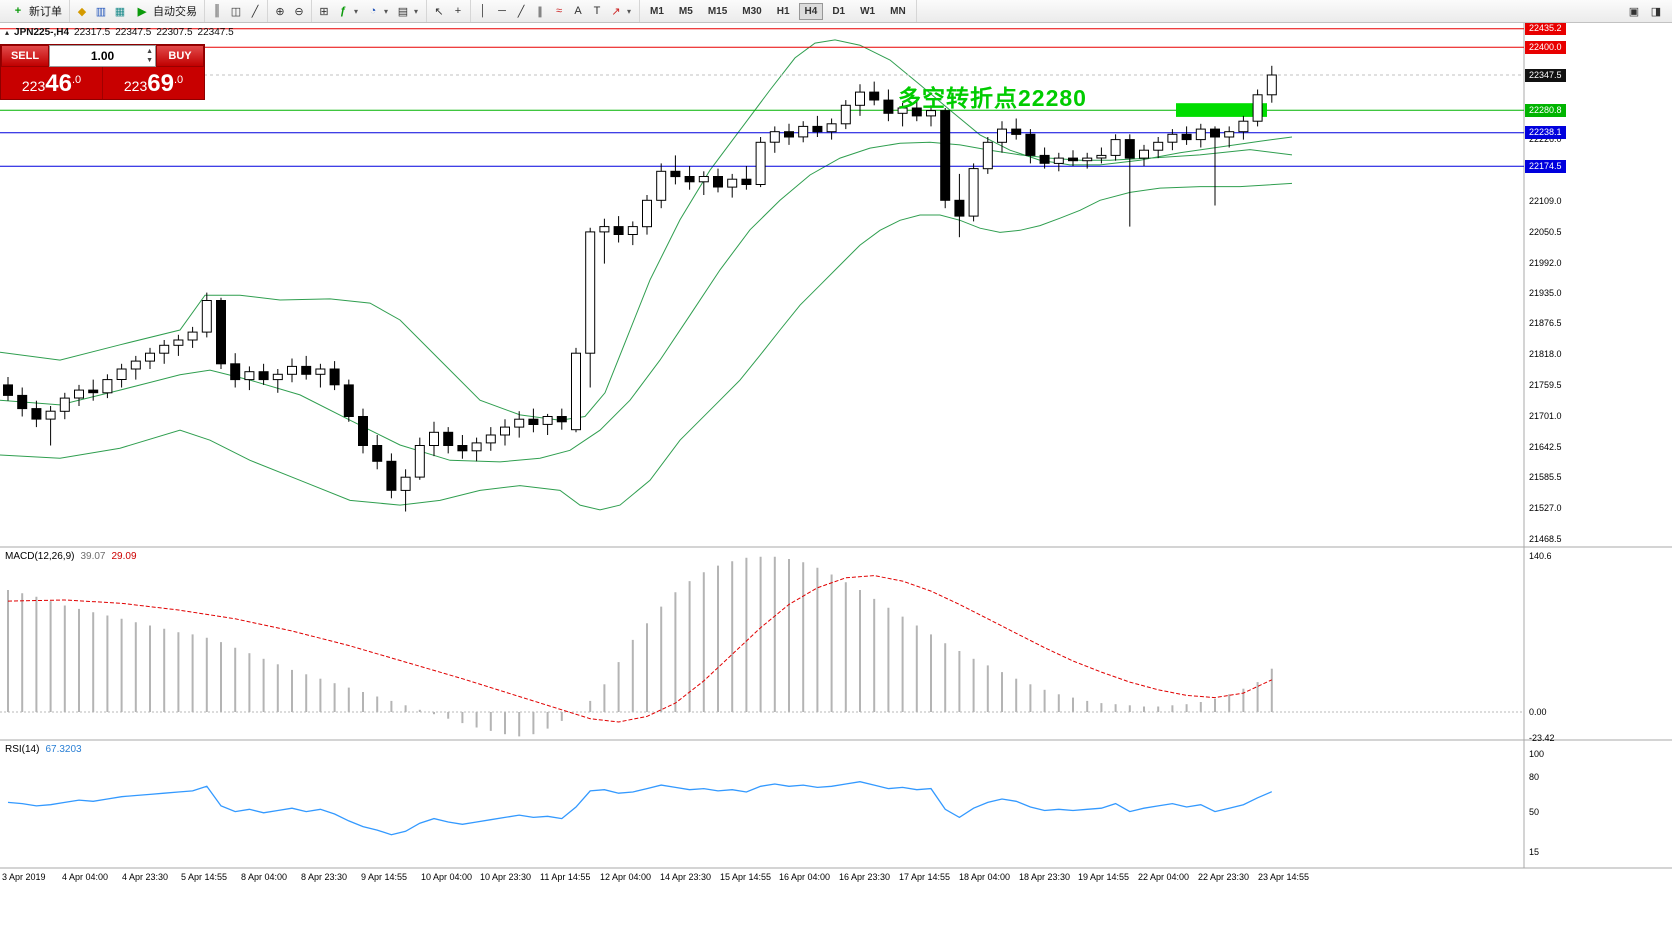 The height and width of the screenshot is (950, 1672). I want to click on cursor-icon: ↖, so click(439, 11).